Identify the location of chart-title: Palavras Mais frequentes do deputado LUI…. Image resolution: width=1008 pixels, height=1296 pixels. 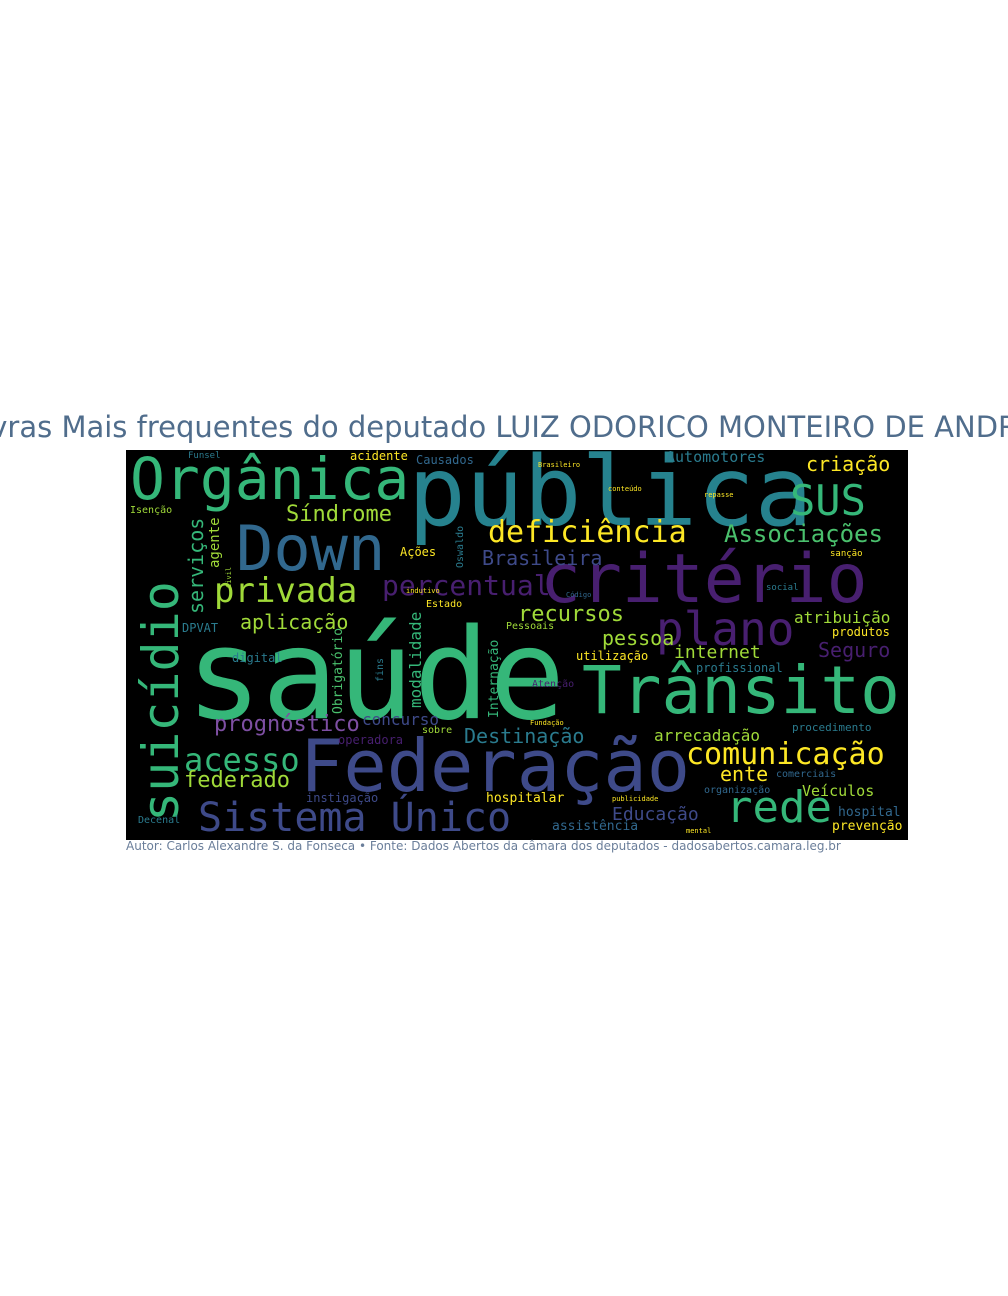
(504, 430).